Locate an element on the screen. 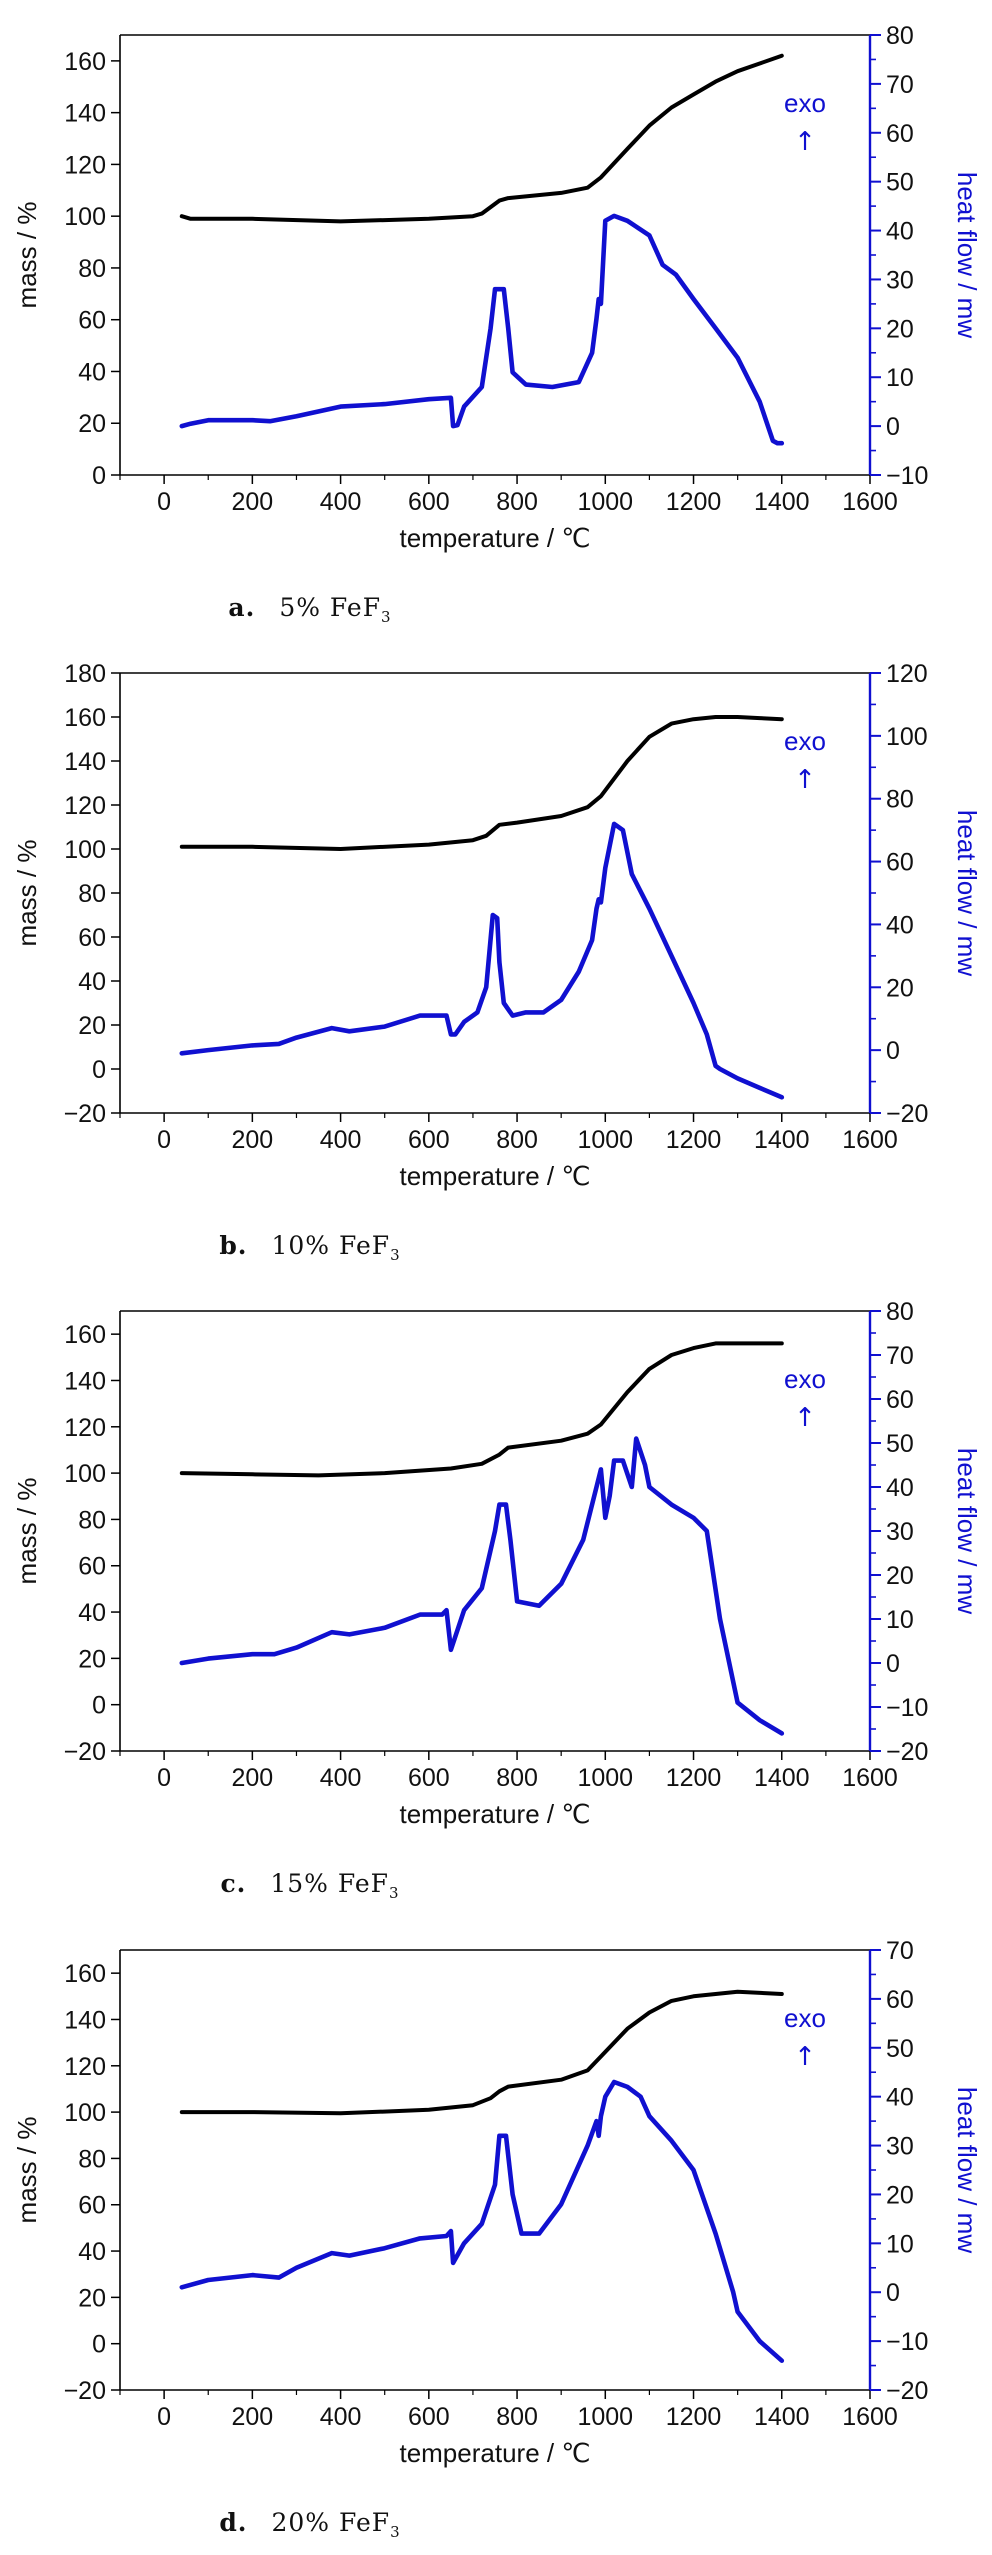  right-tick-label: 20 is located at coordinates (900, 1576).